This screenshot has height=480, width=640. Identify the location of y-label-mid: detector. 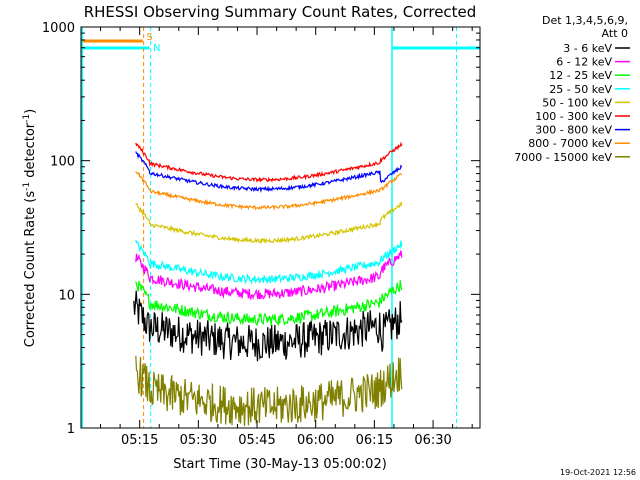
(30, 152).